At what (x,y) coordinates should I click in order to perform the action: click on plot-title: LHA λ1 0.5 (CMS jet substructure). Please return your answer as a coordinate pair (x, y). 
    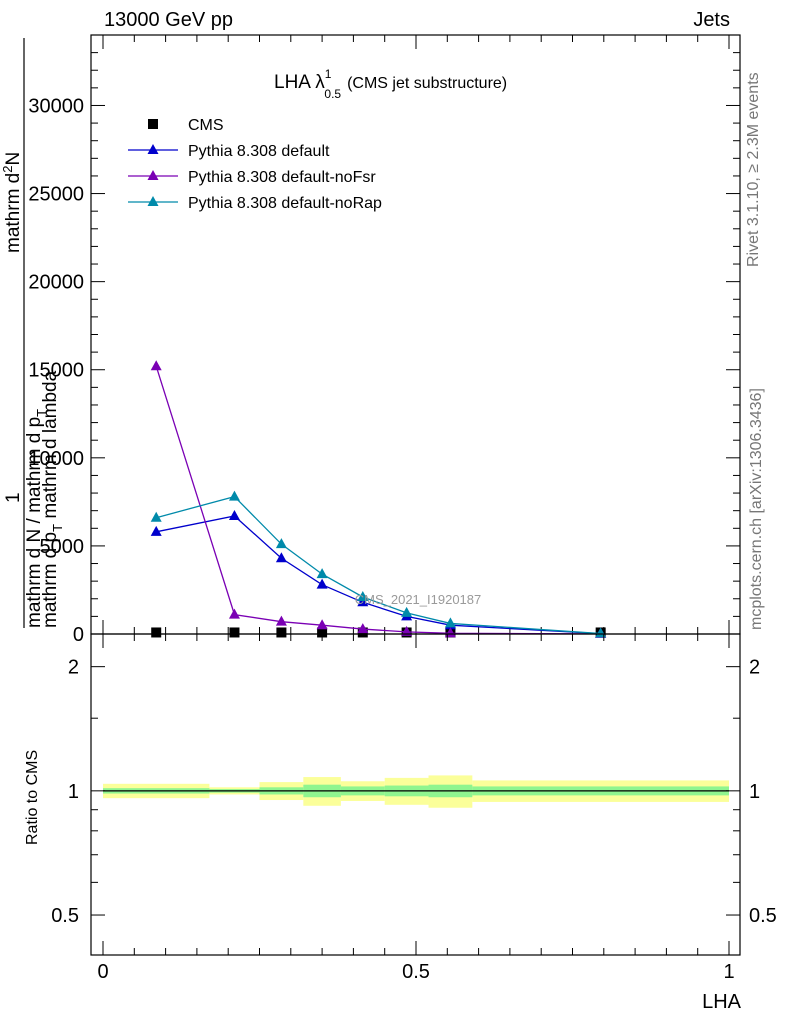
    Looking at the image, I should click on (390, 84).